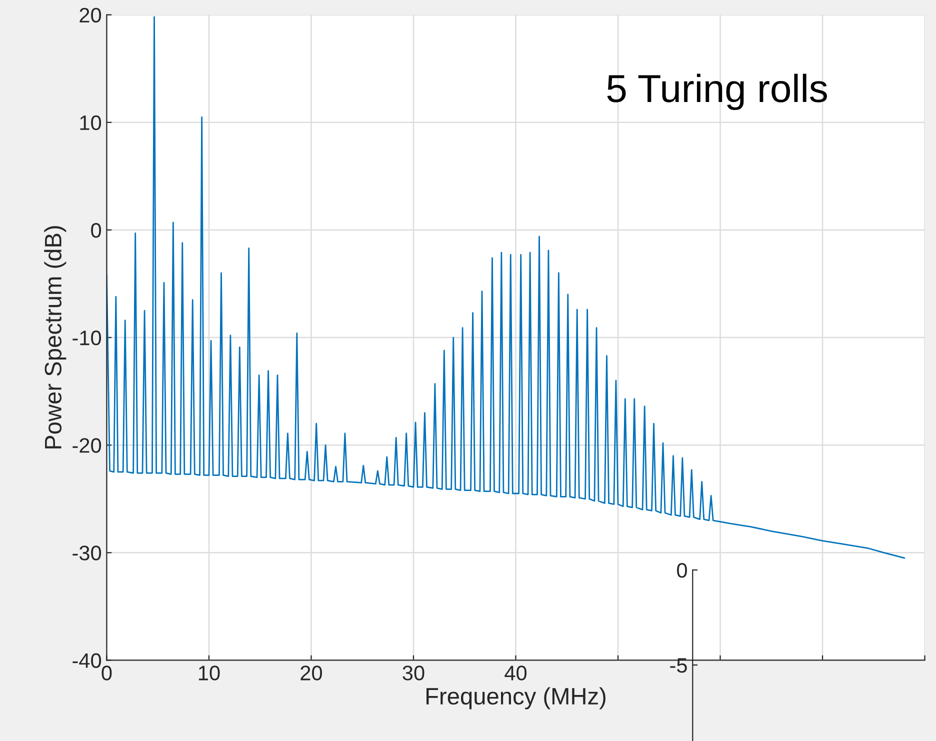 The width and height of the screenshot is (936, 741). Describe the element at coordinates (87, 445) in the screenshot. I see `y-tick-label: -20` at that location.